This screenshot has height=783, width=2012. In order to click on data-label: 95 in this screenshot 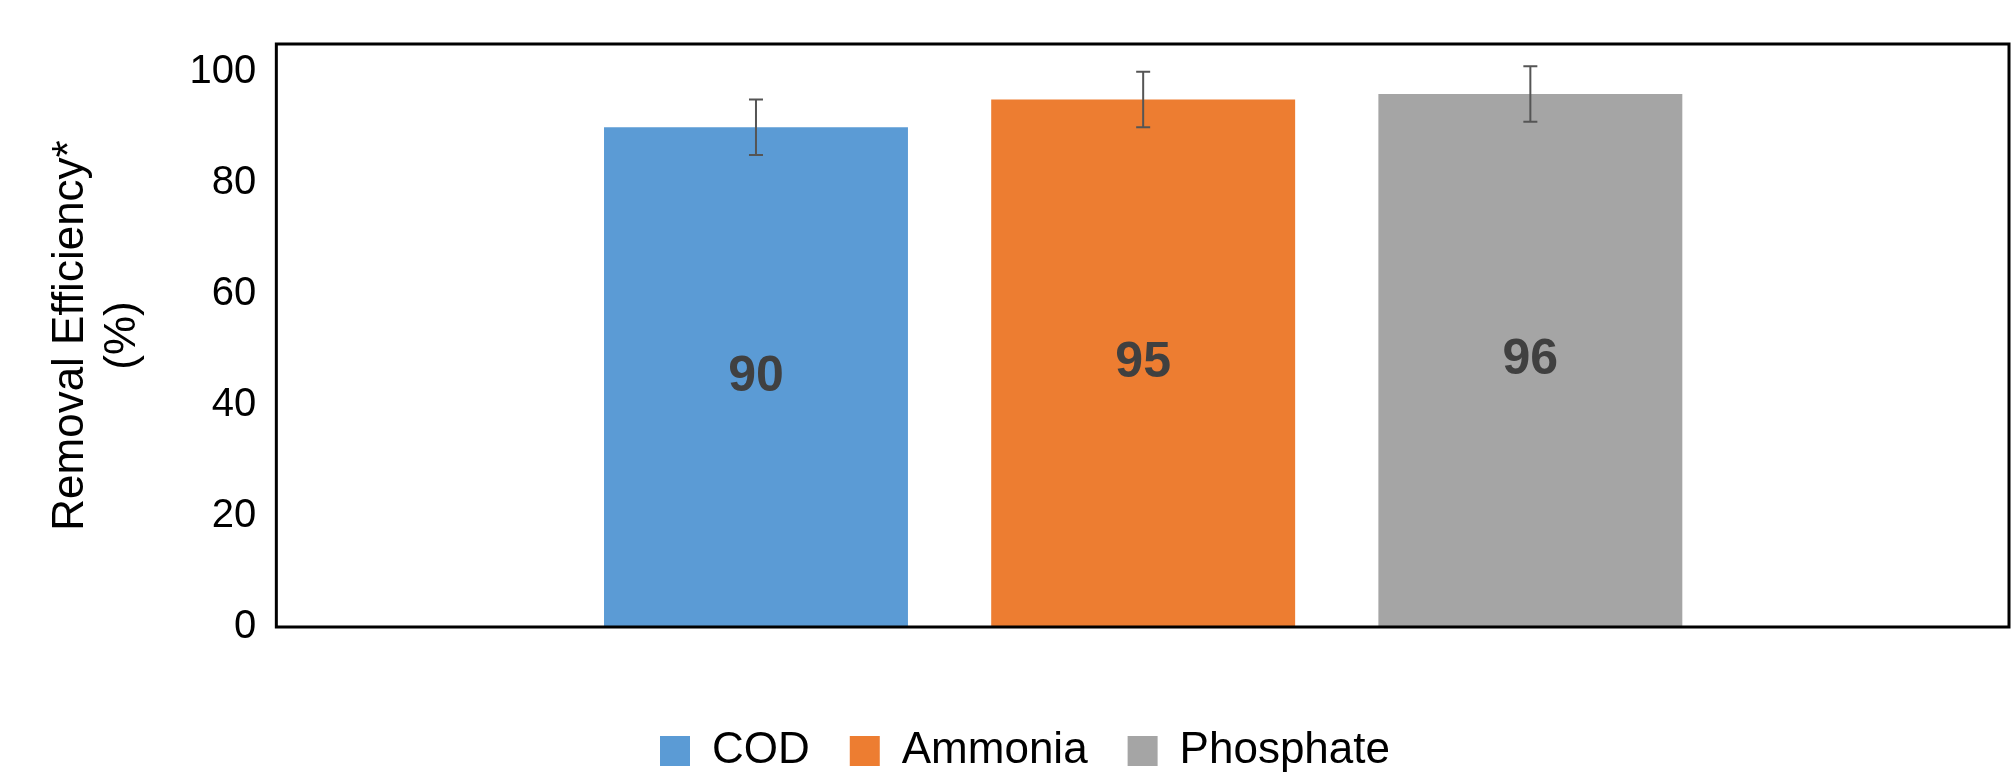, I will do `click(1143, 360)`.